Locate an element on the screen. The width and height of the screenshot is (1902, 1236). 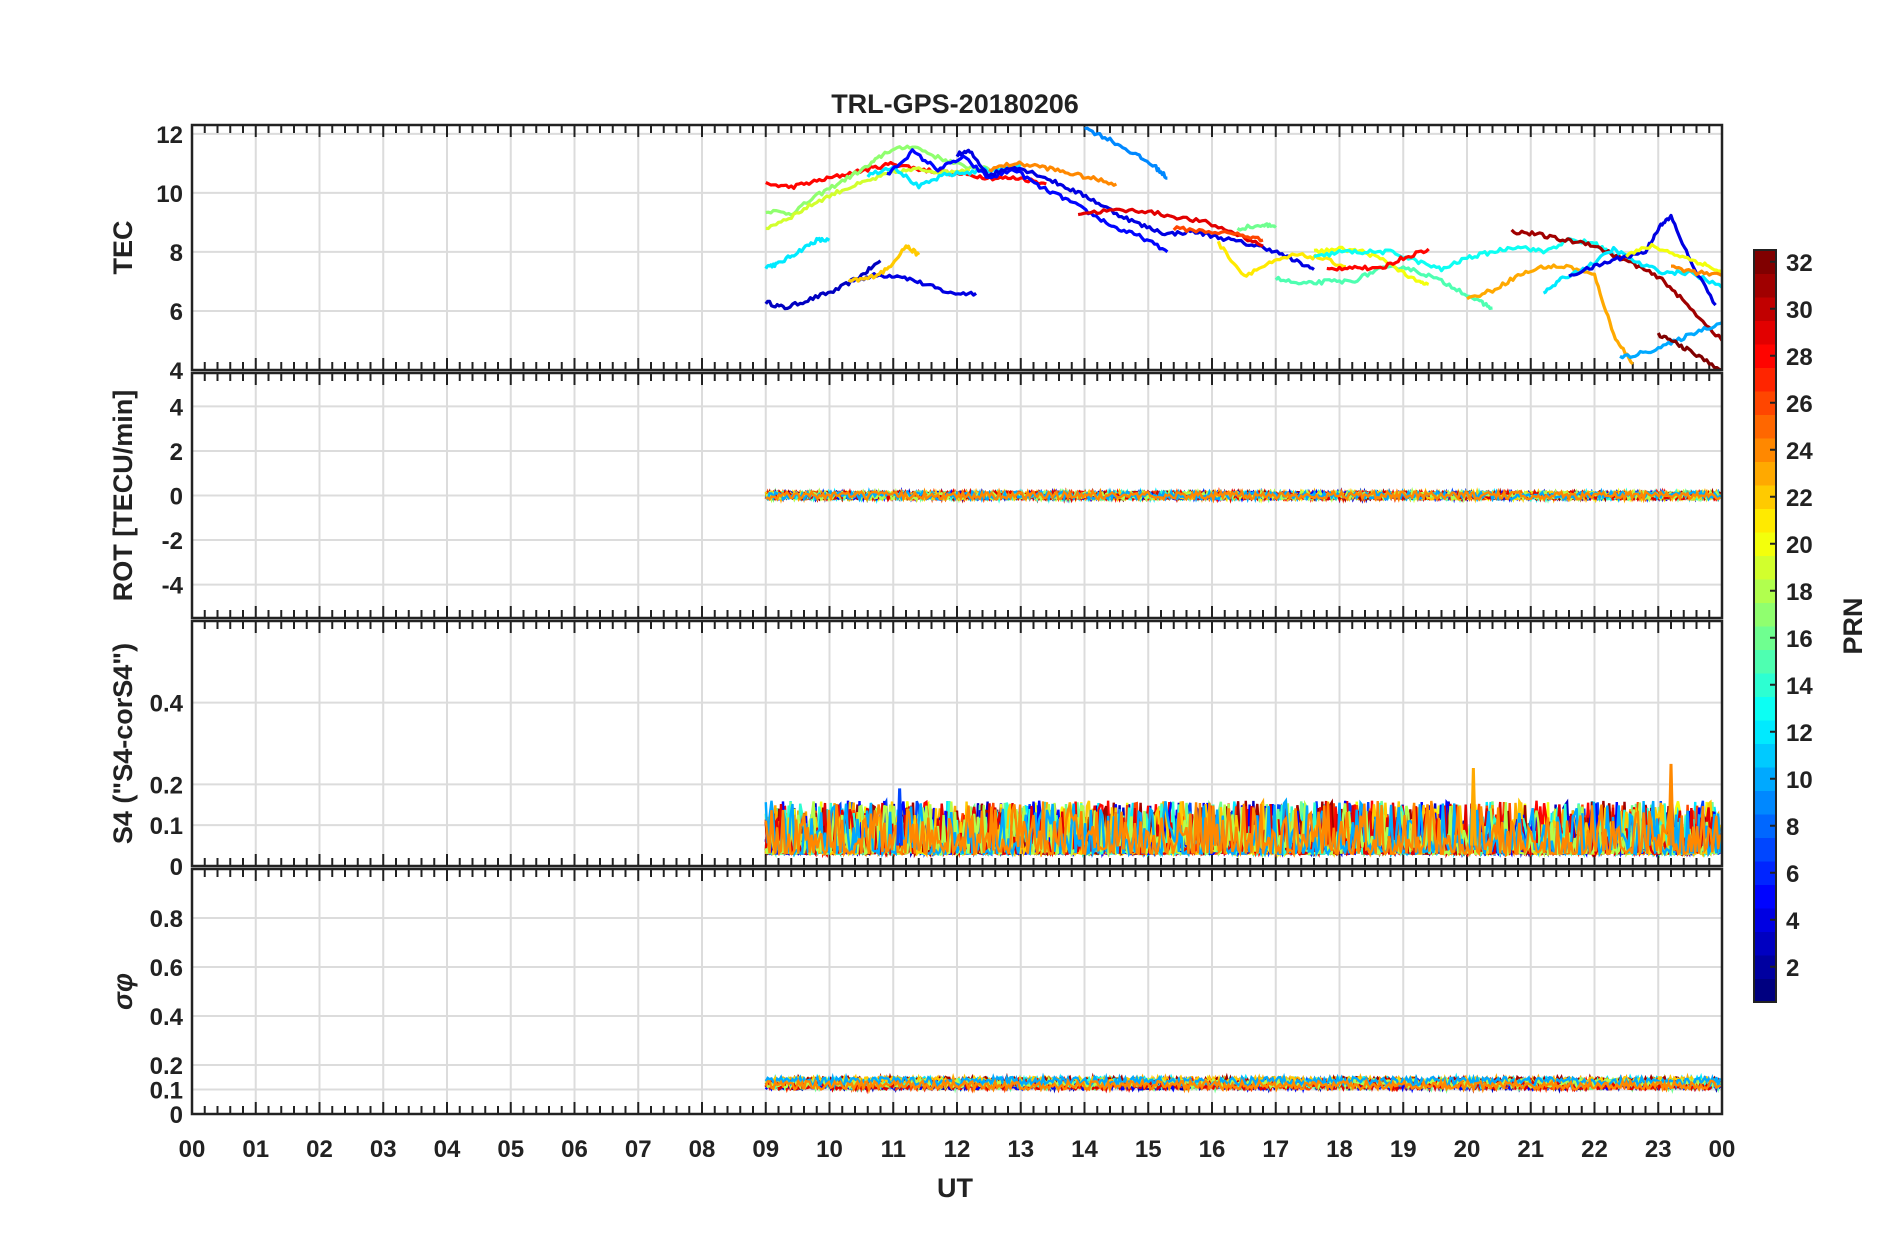
series-group-sigma_phi is located at coordinates (1243, 1083).